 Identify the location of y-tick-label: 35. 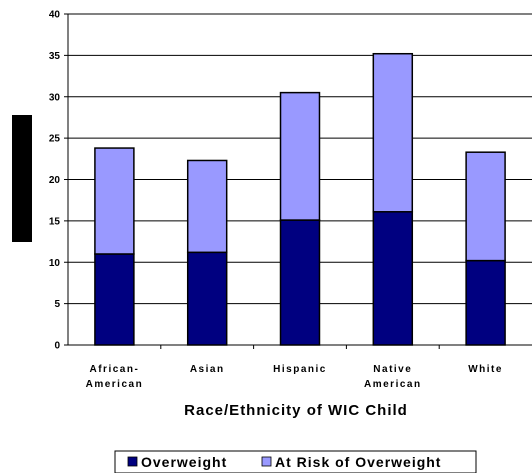
(55, 56).